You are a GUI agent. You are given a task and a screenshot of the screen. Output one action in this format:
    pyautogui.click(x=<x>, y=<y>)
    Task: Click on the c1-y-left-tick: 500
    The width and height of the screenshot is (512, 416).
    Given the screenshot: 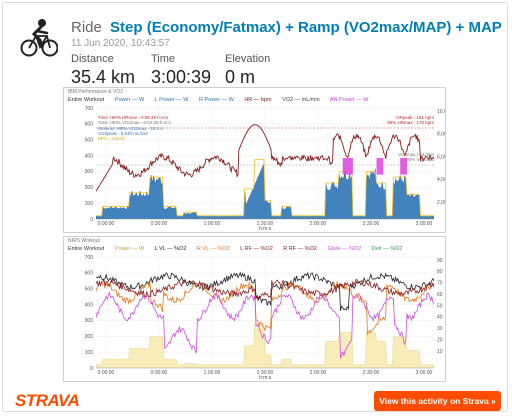 What is the action you would take?
    pyautogui.click(x=89, y=141)
    